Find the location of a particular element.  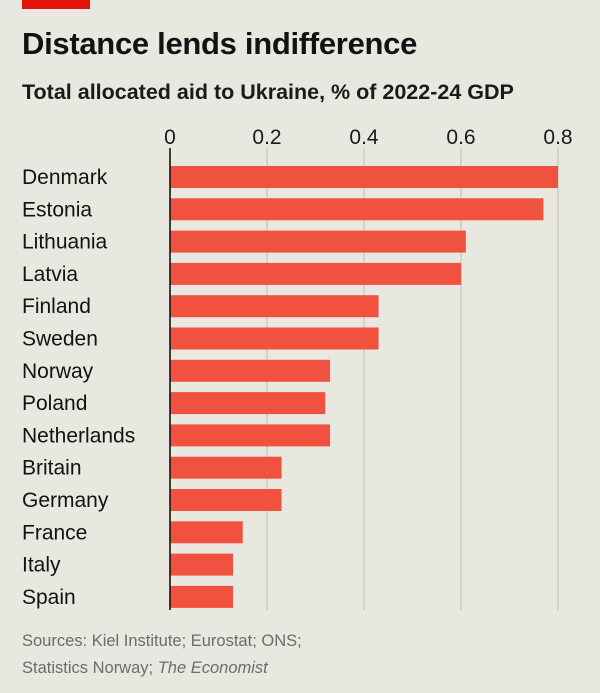

chart-title: Distance lends indifference is located at coordinates (220, 43).